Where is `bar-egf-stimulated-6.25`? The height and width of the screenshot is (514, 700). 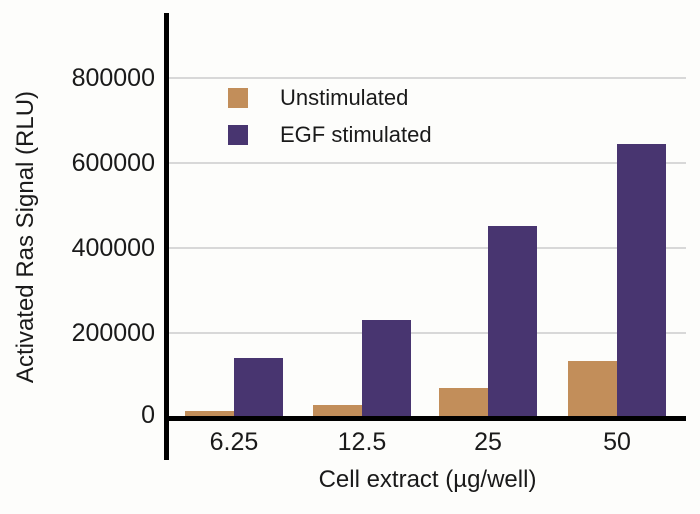
bar-egf-stimulated-6.25 is located at coordinates (258, 388).